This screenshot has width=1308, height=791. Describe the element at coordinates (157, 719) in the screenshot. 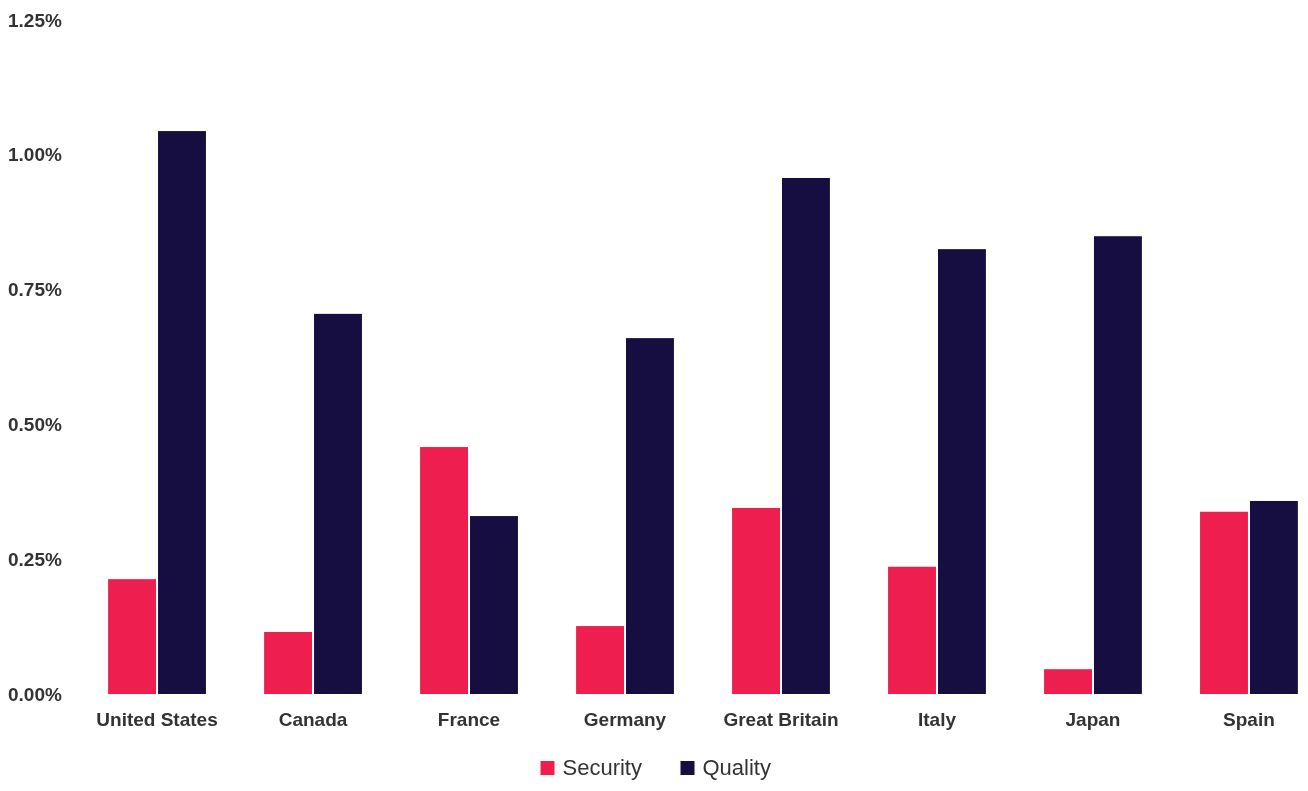

I see `x-tick-label: United States` at that location.